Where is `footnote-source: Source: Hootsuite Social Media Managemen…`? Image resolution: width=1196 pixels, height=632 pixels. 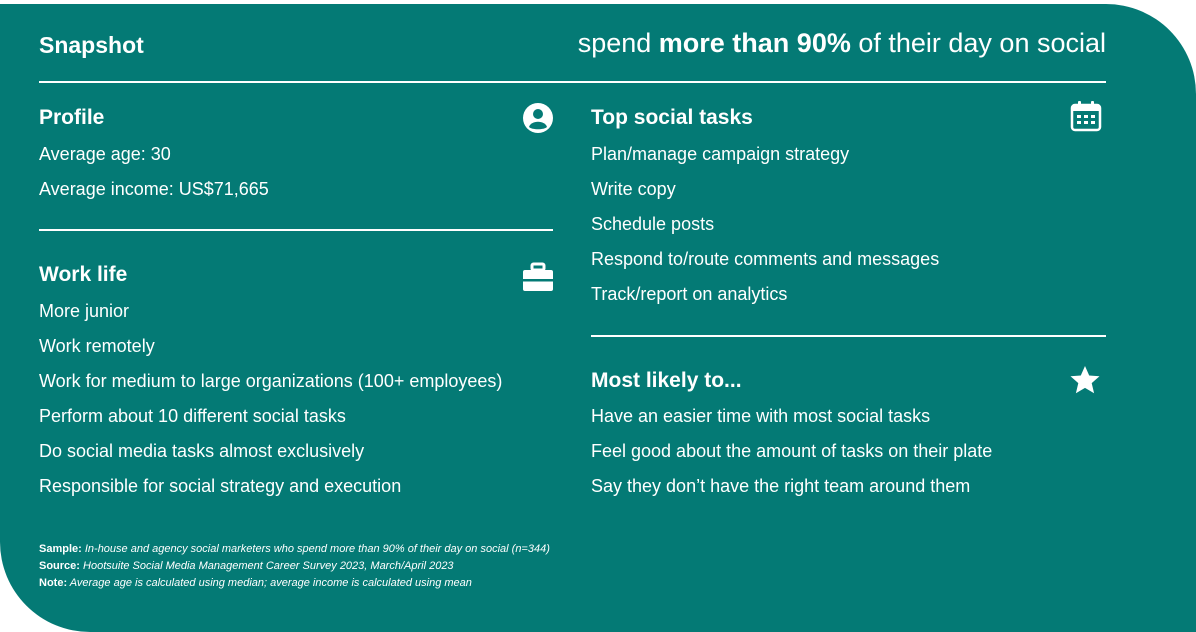 footnote-source: Source: Hootsuite Social Media Managemen… is located at coordinates (246, 566).